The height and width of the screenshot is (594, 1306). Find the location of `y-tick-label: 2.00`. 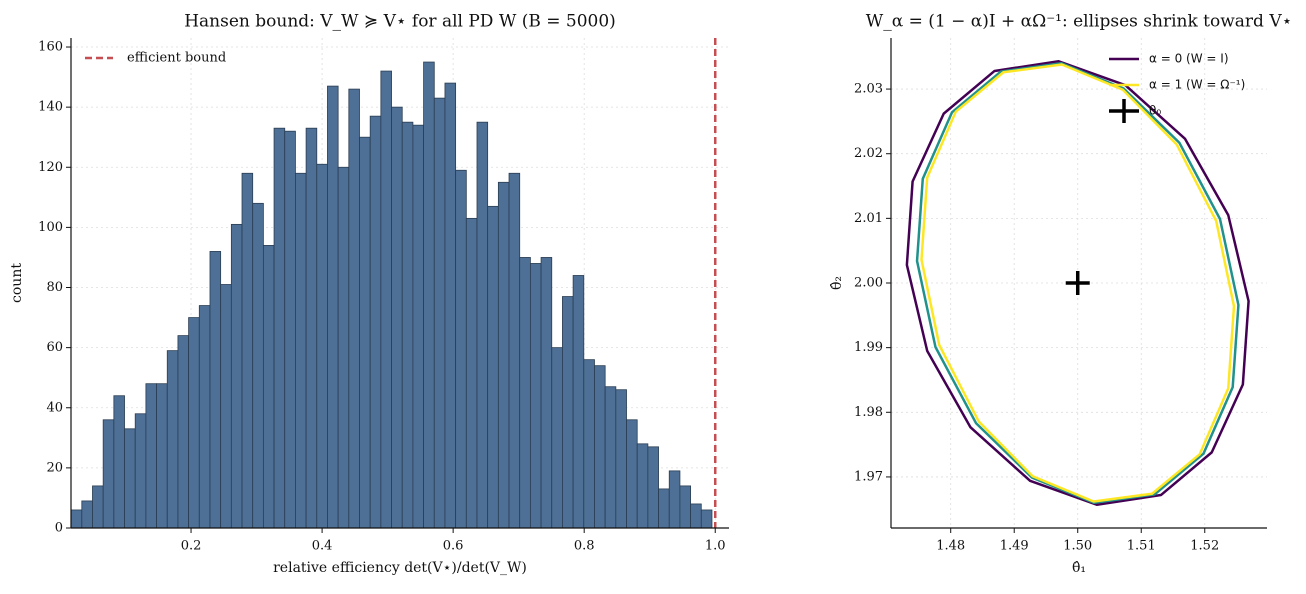

y-tick-label: 2.00 is located at coordinates (868, 283).